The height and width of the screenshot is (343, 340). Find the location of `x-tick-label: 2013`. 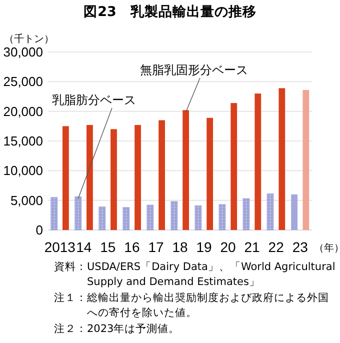

x-tick-label: 2013 is located at coordinates (60, 247).